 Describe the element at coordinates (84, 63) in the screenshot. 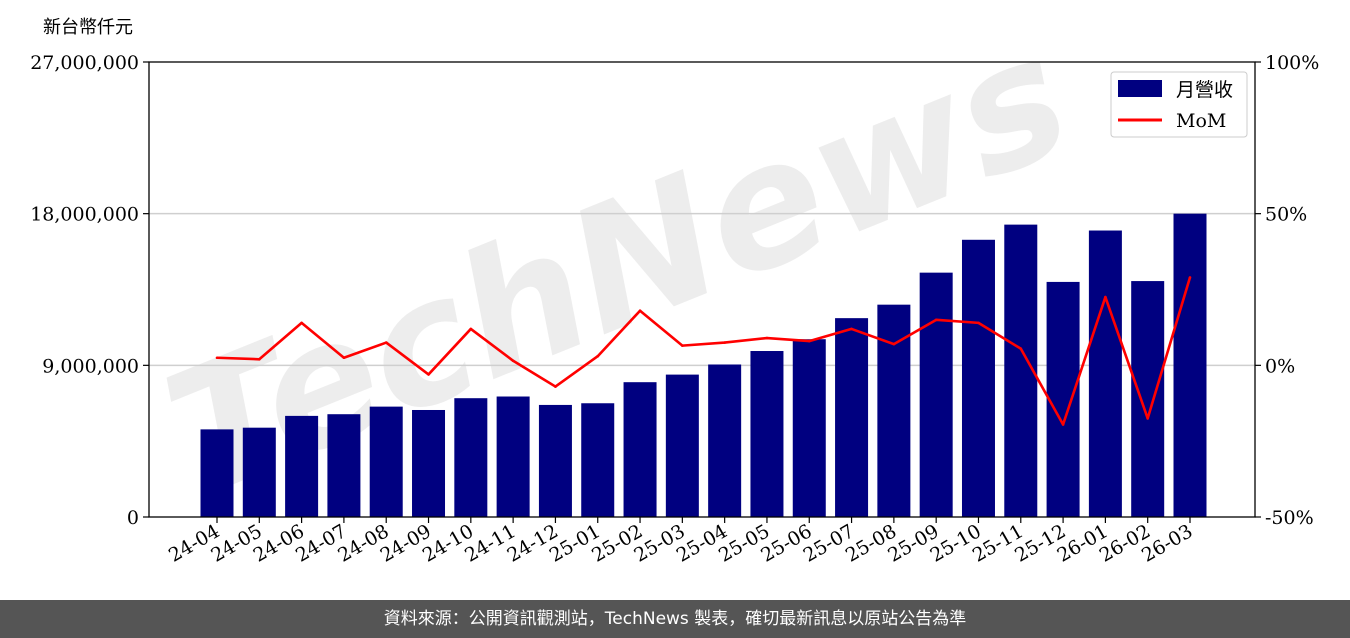

I see `y-tick-label: 27,000,000` at that location.